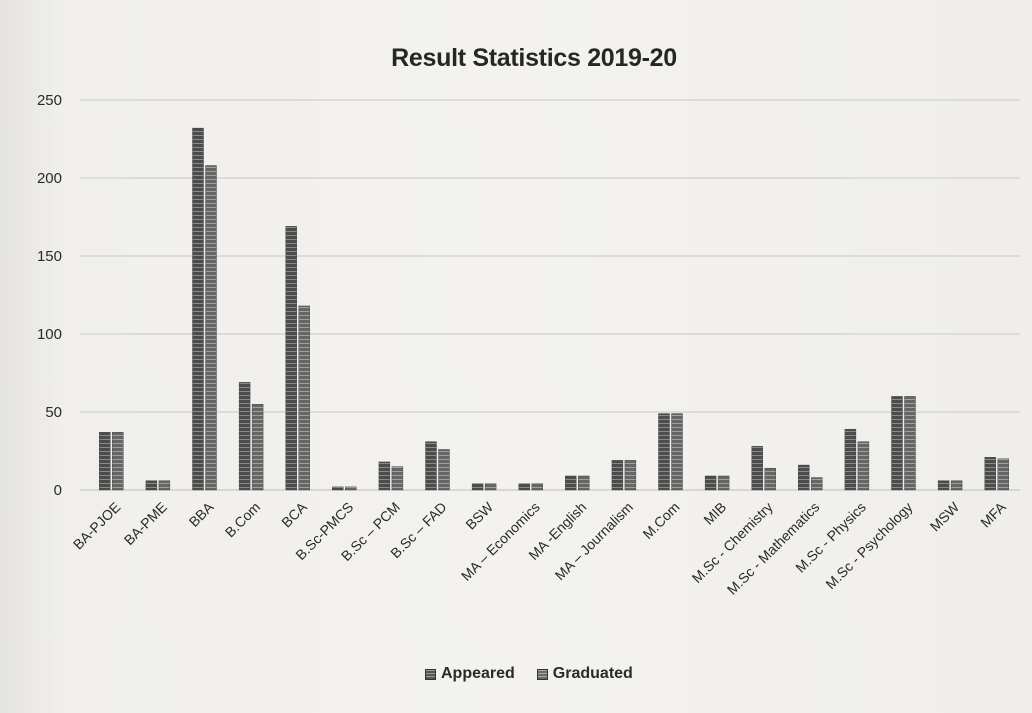  What do you see at coordinates (592, 673) in the screenshot?
I see `legend-label-graduated: Graduated` at bounding box center [592, 673].